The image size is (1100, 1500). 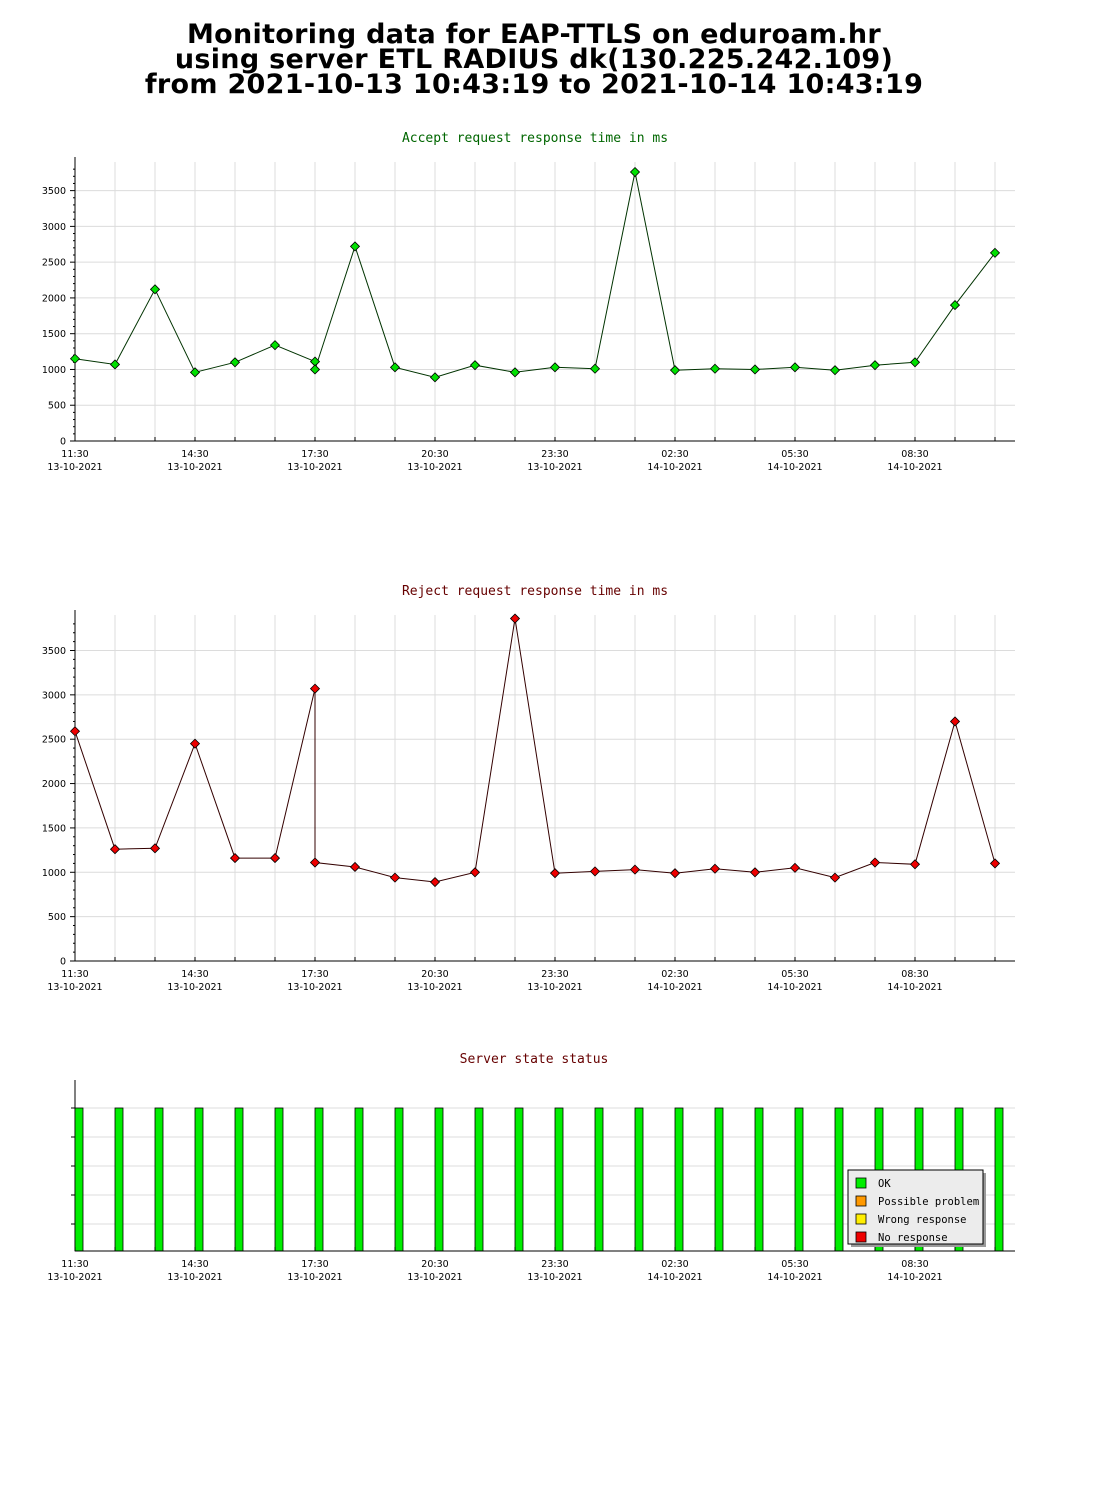 What do you see at coordinates (54, 263) in the screenshot?
I see `y-tick-label: 2500` at bounding box center [54, 263].